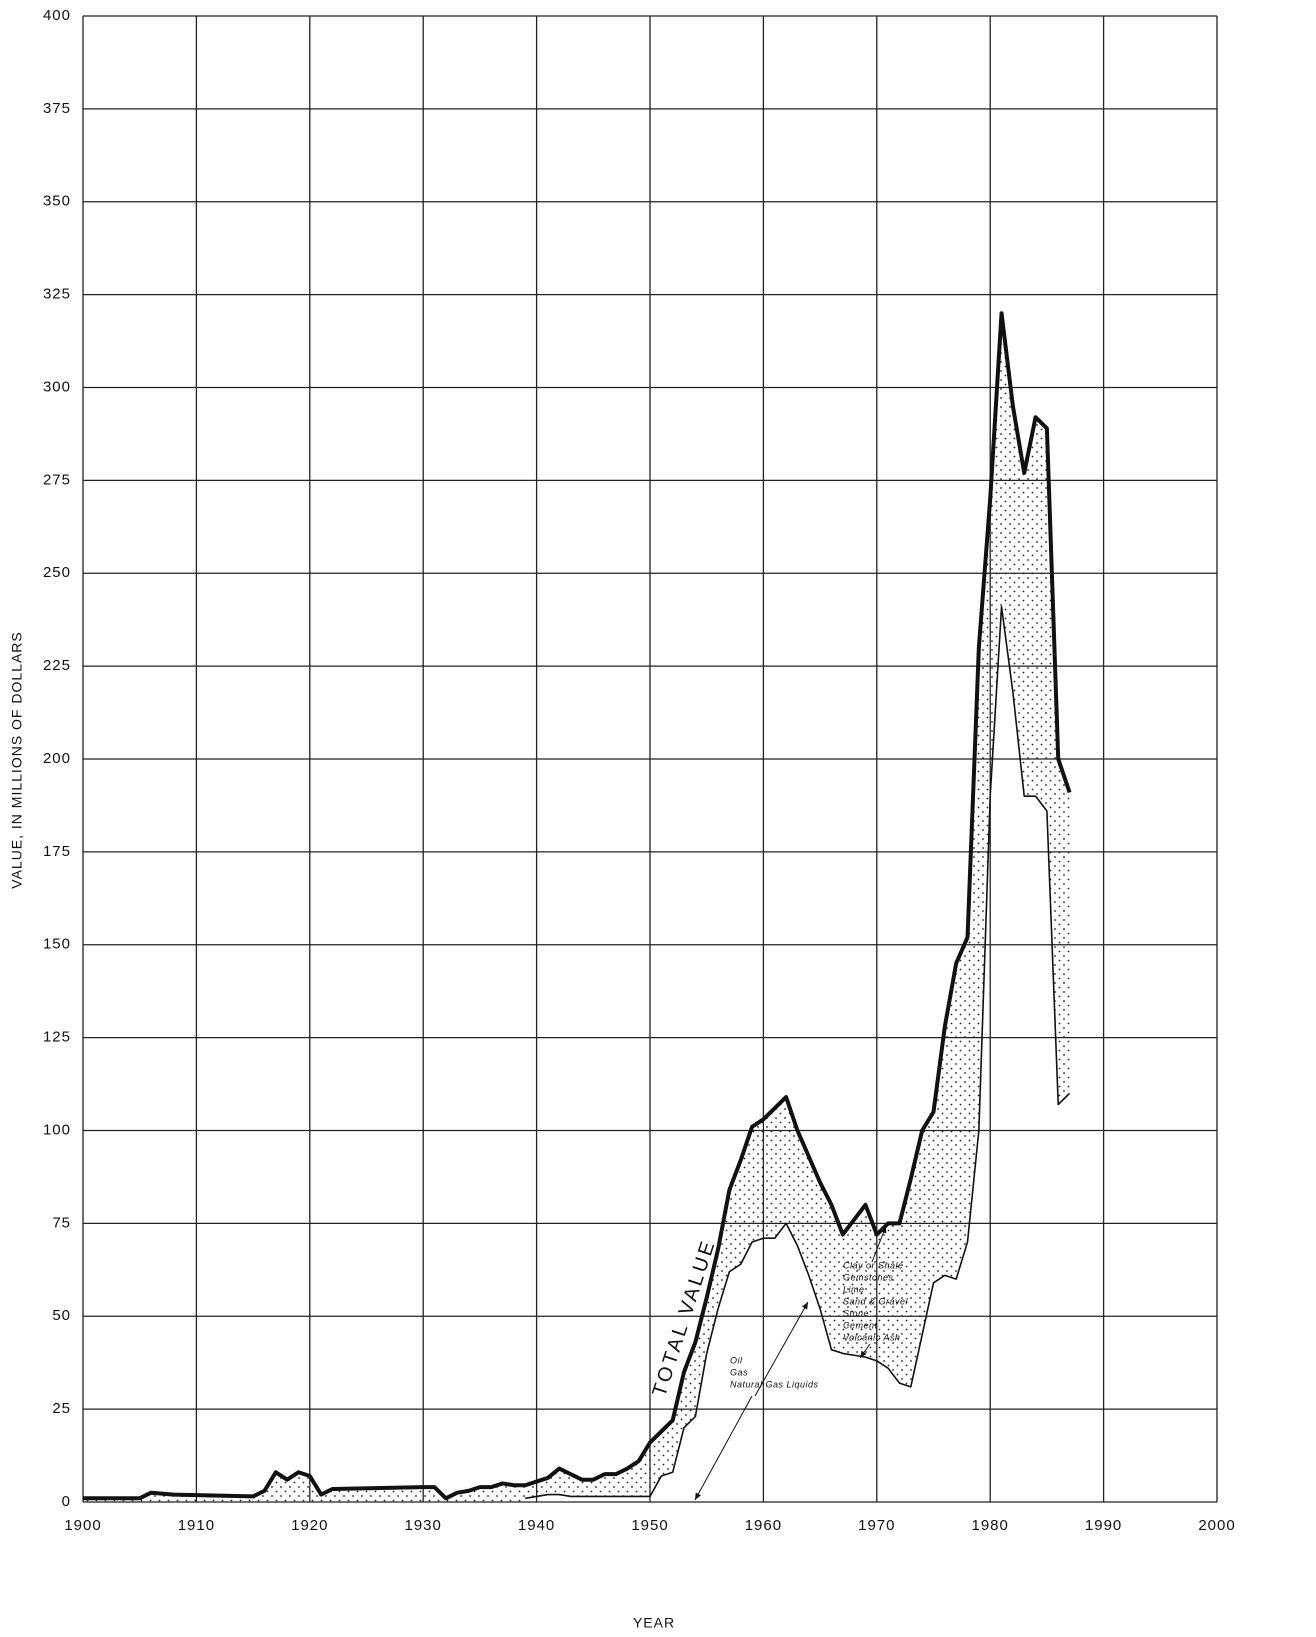 This screenshot has width=1316, height=1637. Describe the element at coordinates (82, 1525) in the screenshot. I see `x-tick-label: 1900` at that location.